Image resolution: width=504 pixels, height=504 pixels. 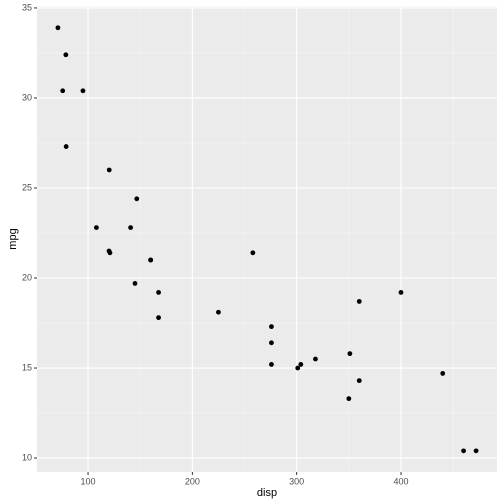 I want to click on y-tick-label: 25, so click(x=27, y=187).